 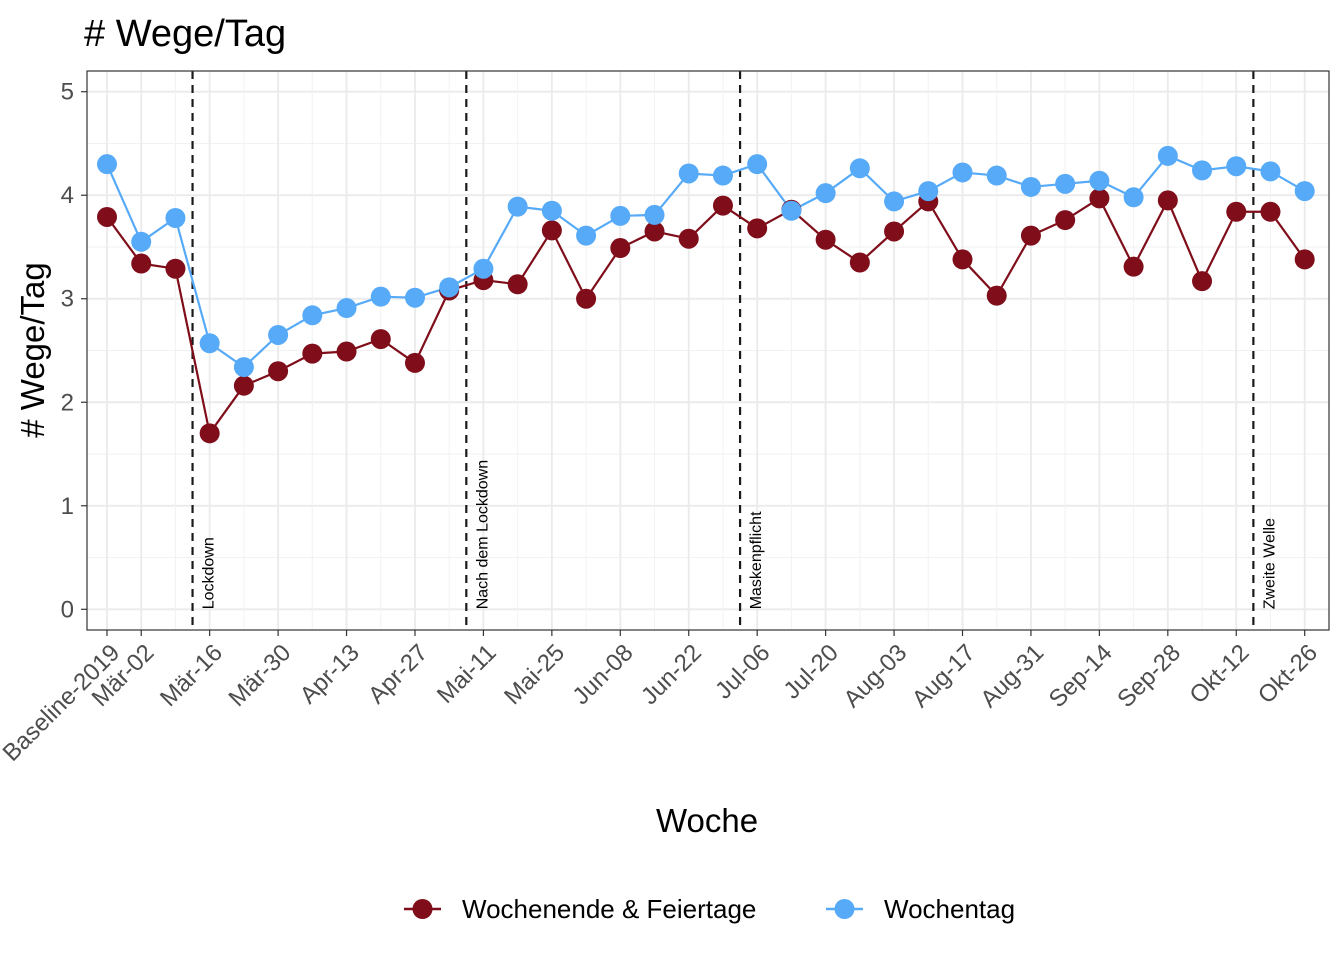 I want to click on y-tick-label: 4, so click(x=67, y=195).